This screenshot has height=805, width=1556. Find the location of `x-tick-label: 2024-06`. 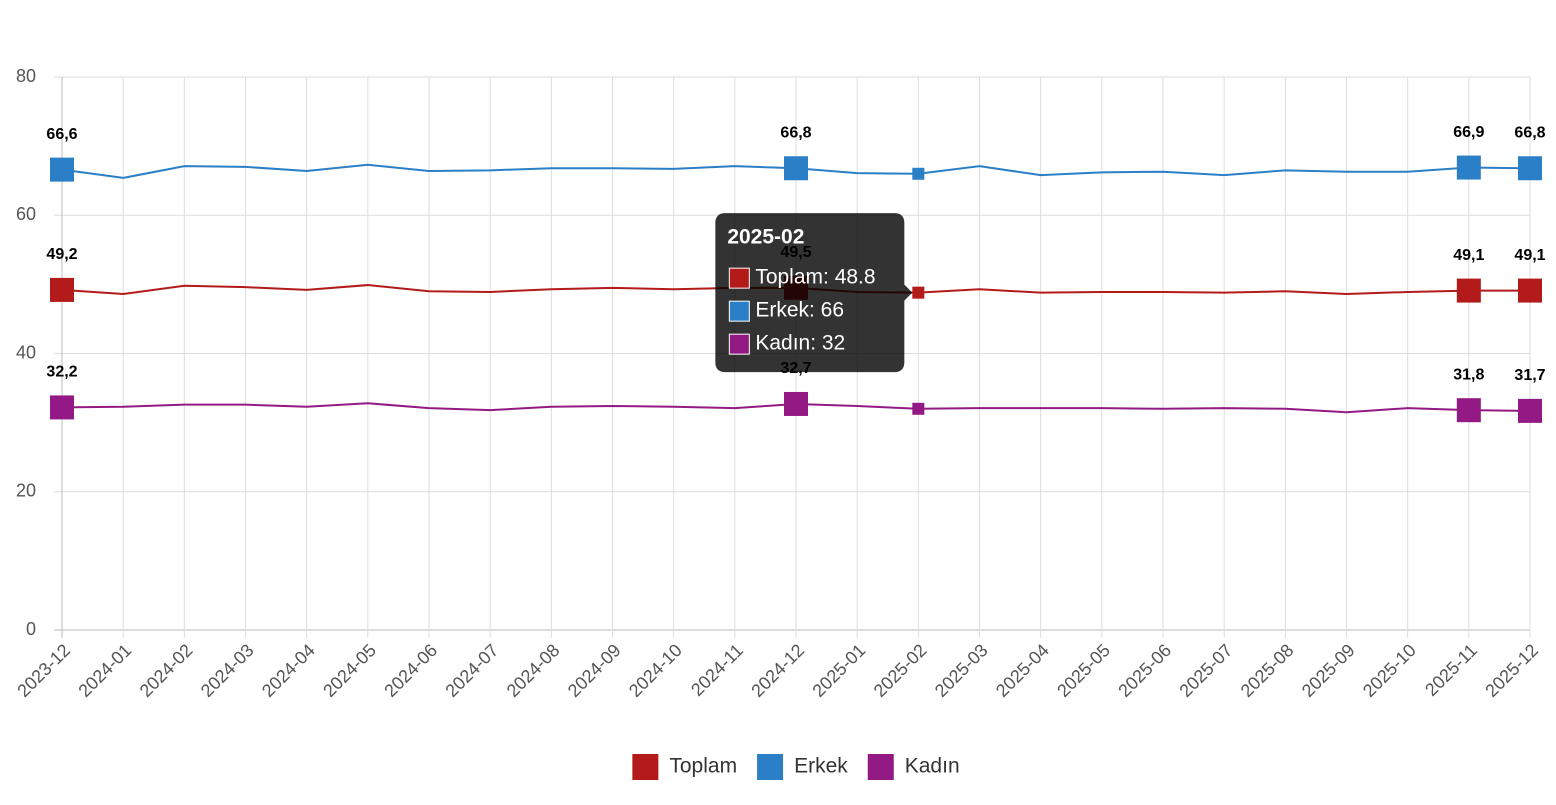

x-tick-label: 2024-06 is located at coordinates (410, 670).